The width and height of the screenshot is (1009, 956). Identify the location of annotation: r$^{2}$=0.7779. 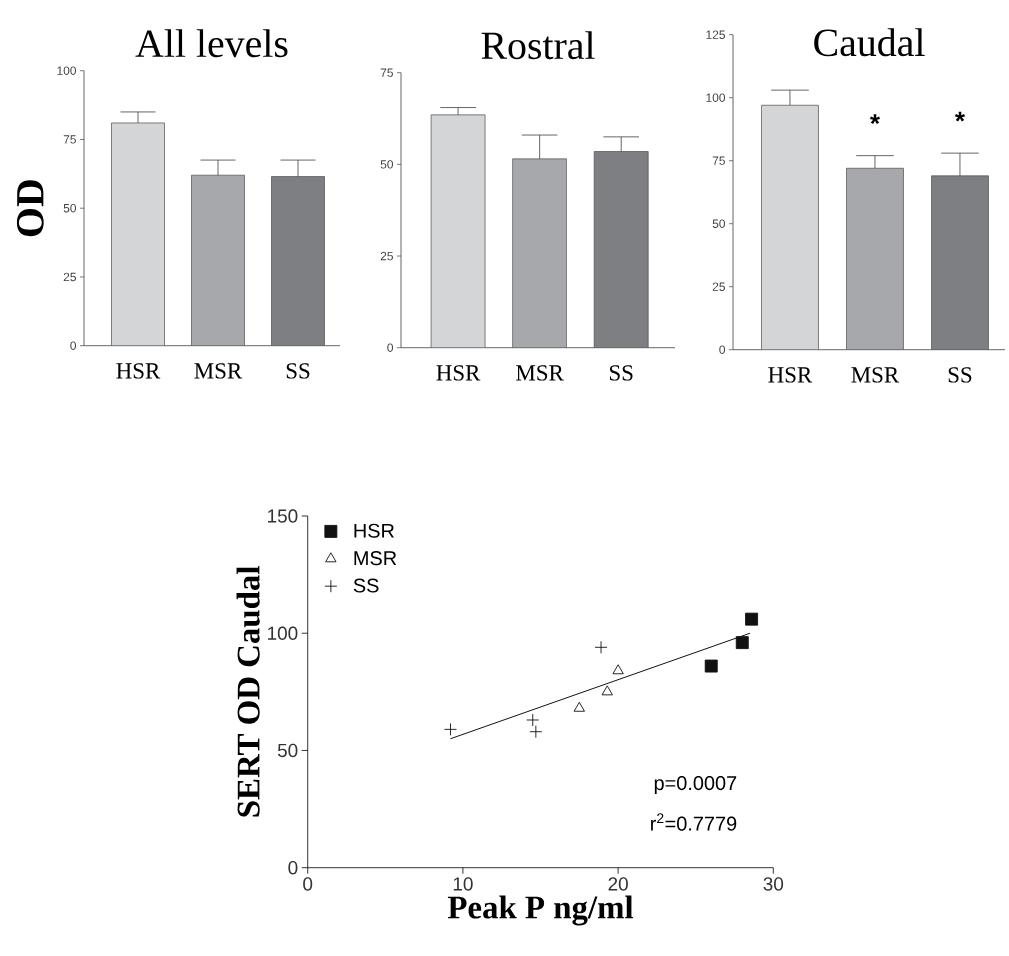
(694, 822).